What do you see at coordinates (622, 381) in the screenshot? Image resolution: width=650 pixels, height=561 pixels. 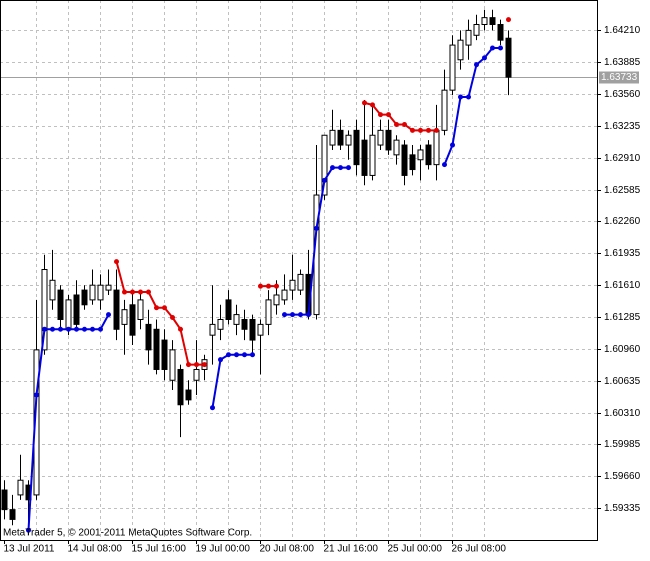 I see `y-tick-label: 1.60635` at bounding box center [622, 381].